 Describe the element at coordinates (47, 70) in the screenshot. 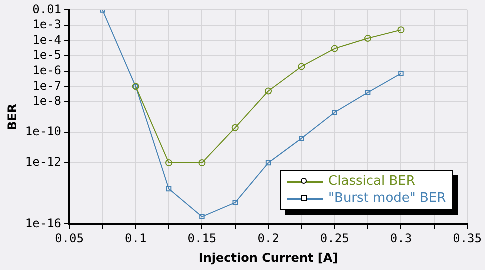

I see `y-tick-label: 1e-6` at that location.